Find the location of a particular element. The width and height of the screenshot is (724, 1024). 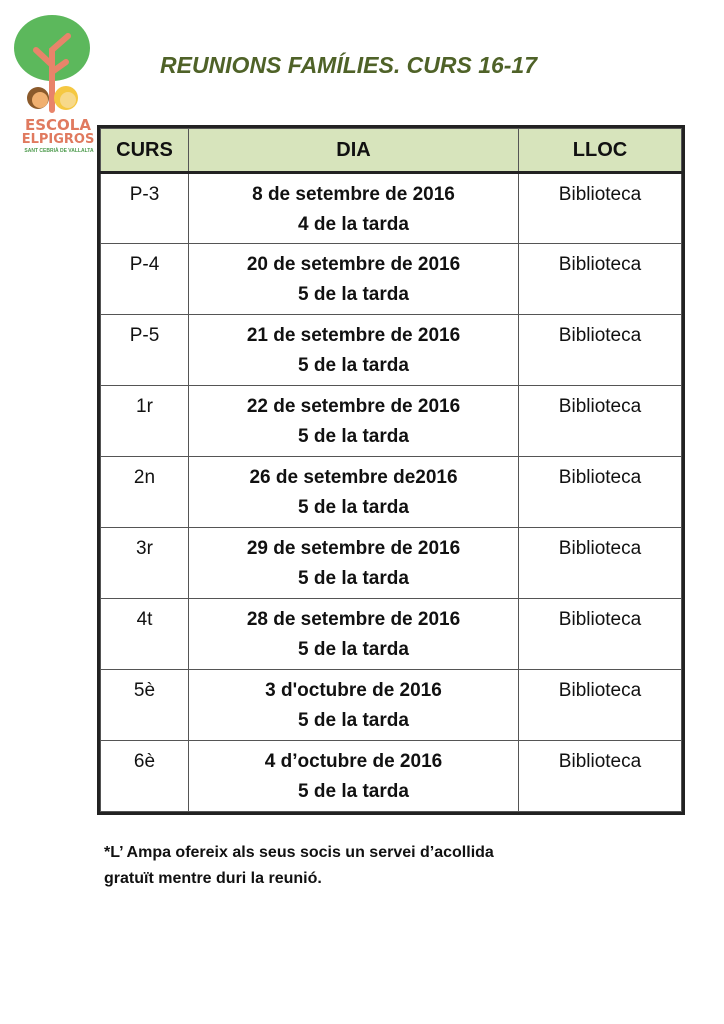

date-text: 21 de setembre de 2016 is located at coordinates (353, 335).